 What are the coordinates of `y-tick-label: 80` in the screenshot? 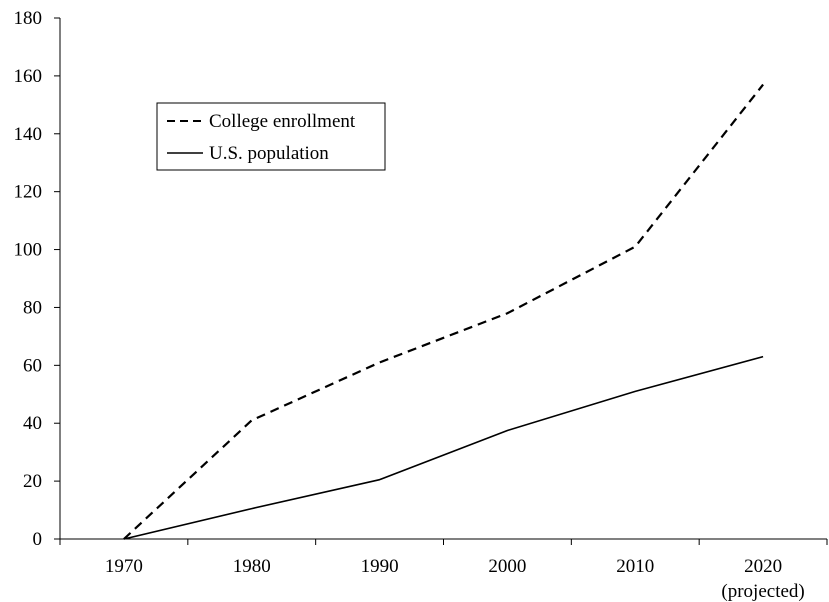 It's located at (32, 307).